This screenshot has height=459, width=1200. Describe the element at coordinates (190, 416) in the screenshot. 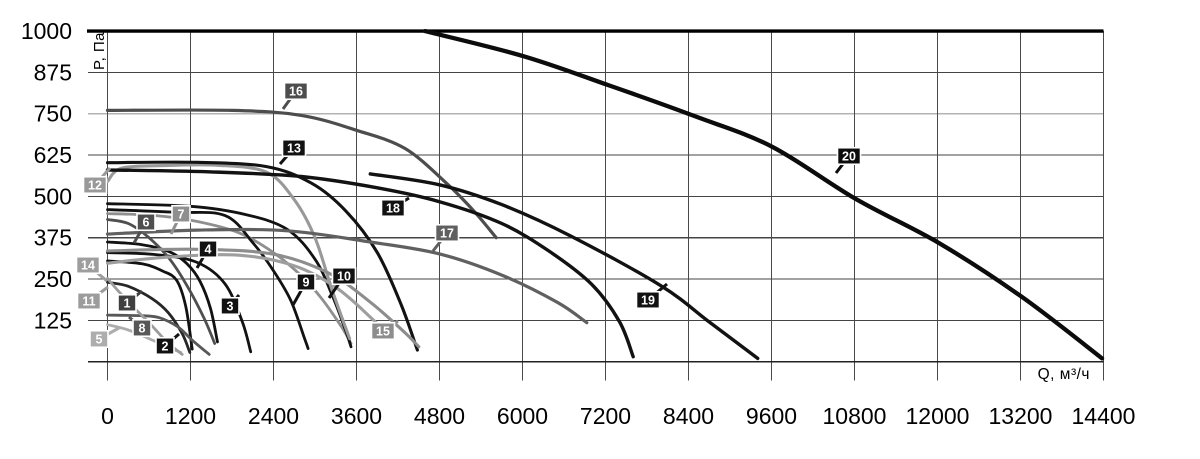

I see `x-tick-label-1200: 1200` at that location.